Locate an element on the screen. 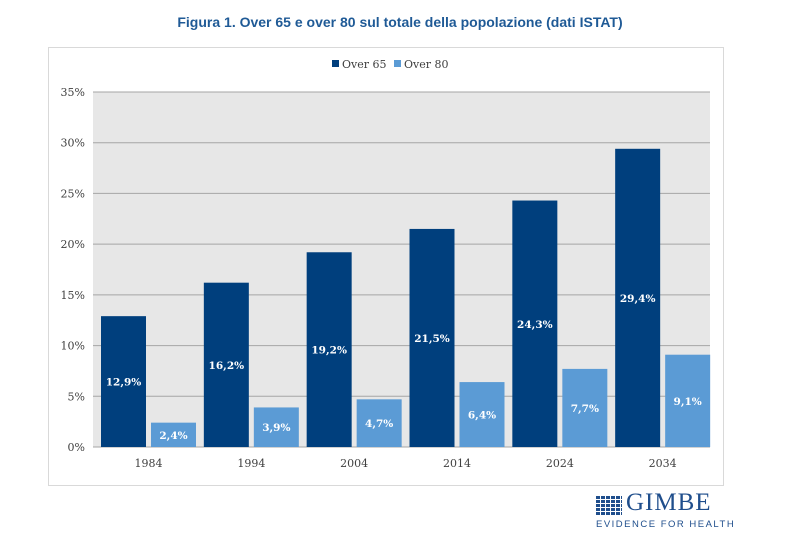 The height and width of the screenshot is (547, 800). x-tick-label: 2014 is located at coordinates (457, 463).